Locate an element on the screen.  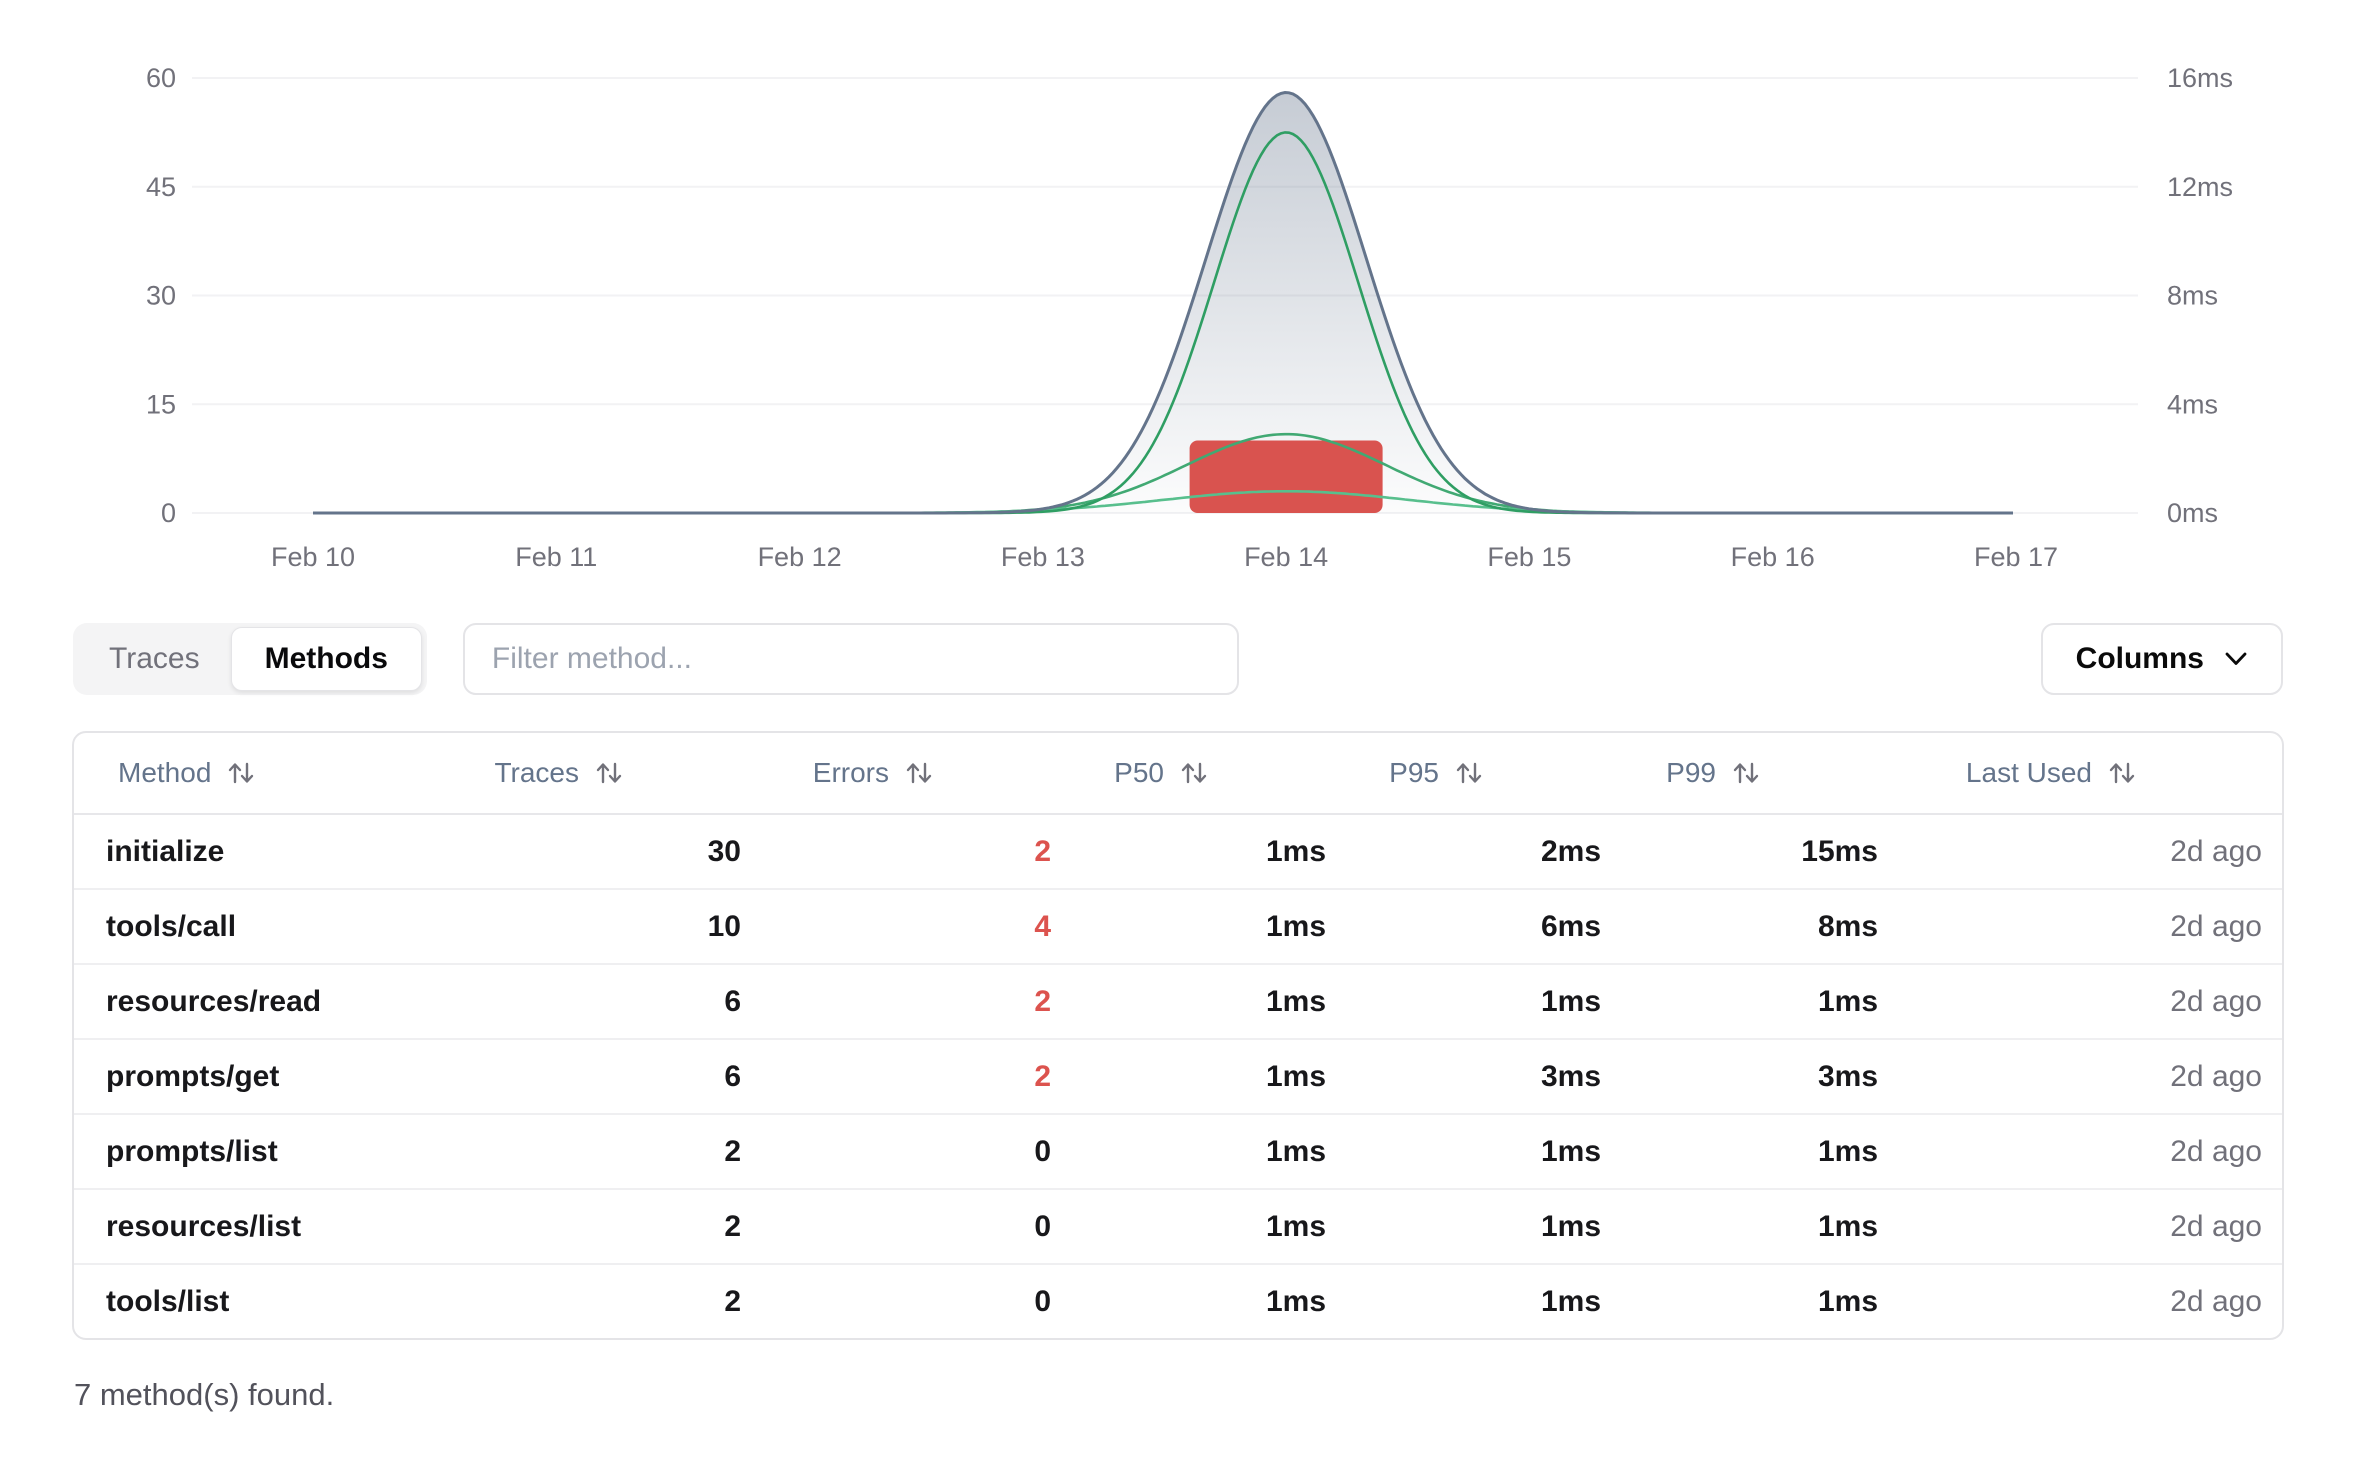
left-axis-tick: 60 is located at coordinates (161, 78).